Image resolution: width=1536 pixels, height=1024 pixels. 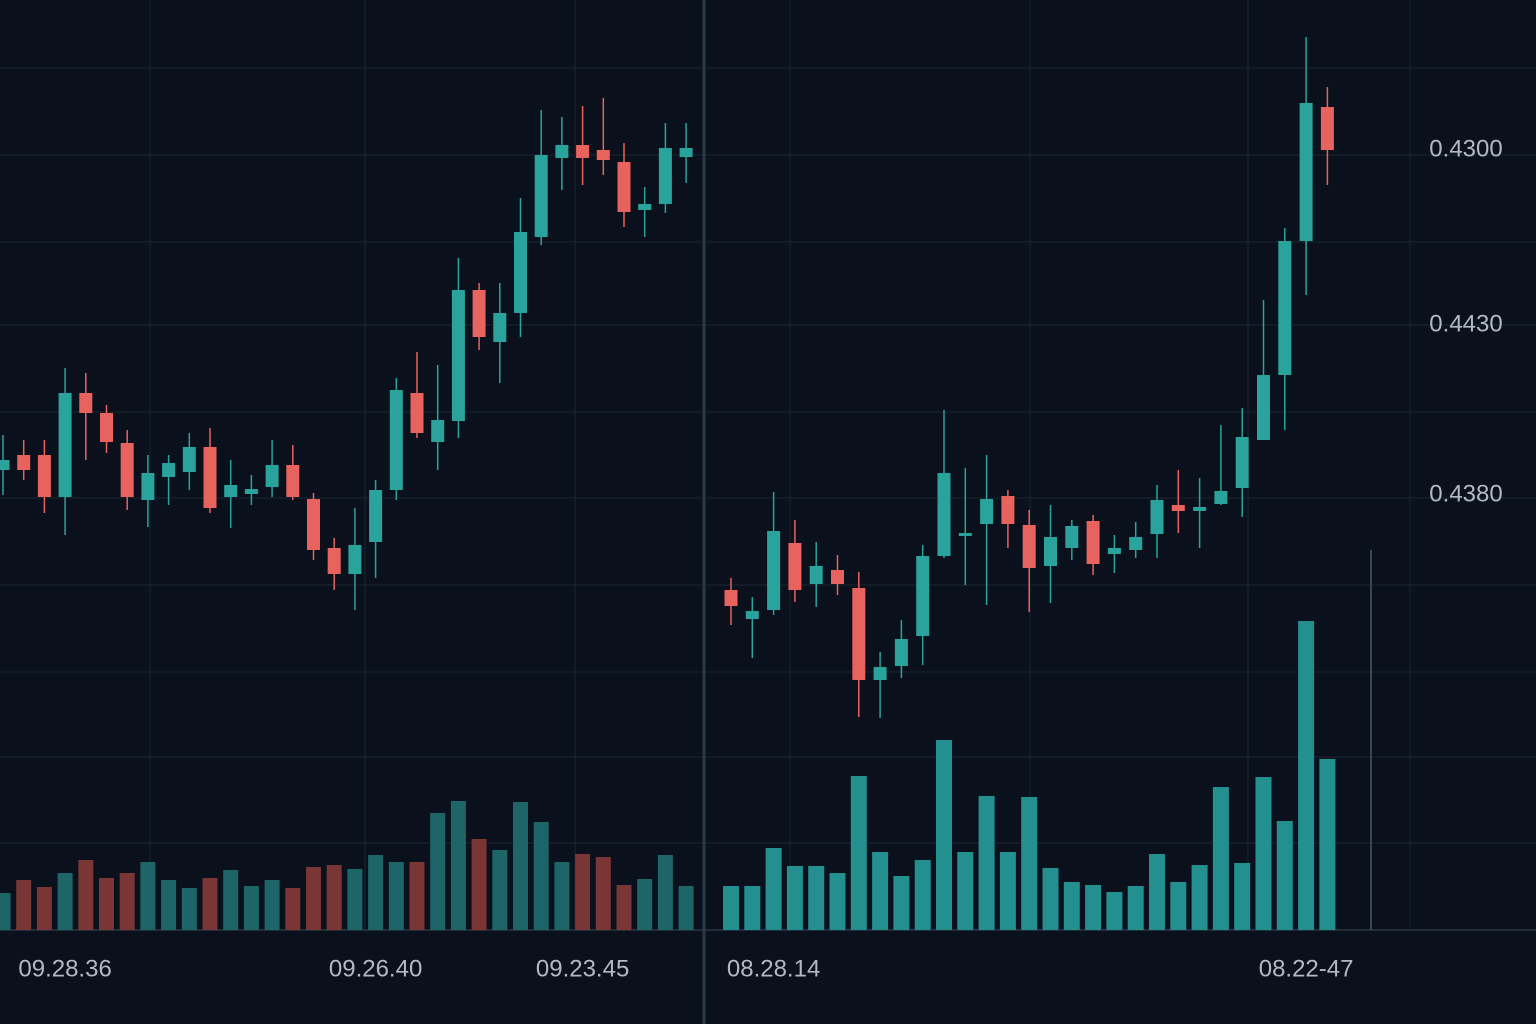 What do you see at coordinates (375, 968) in the screenshot?
I see `time-label: 09.26.40` at bounding box center [375, 968].